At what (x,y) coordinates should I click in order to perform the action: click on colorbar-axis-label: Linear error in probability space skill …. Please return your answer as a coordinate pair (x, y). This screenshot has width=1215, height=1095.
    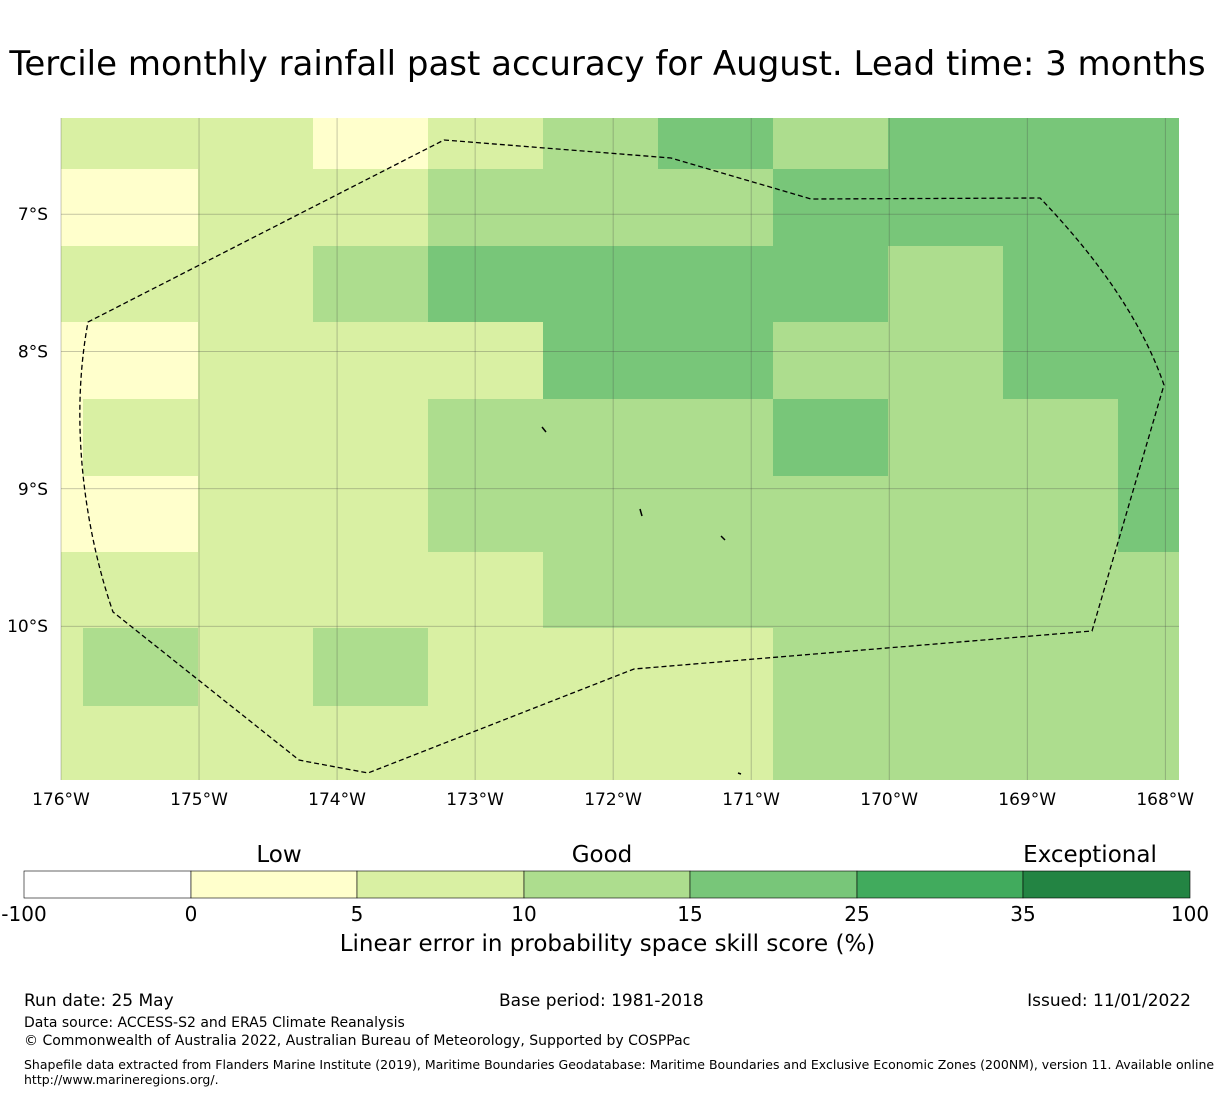
    Looking at the image, I should click on (607, 944).